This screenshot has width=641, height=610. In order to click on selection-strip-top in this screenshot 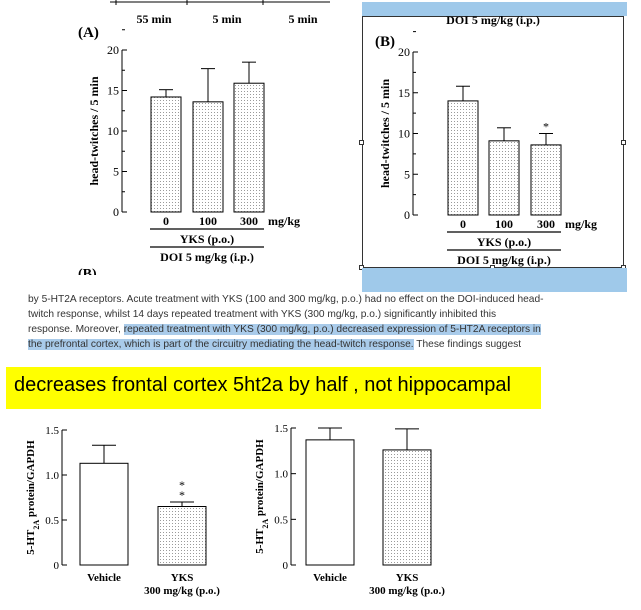, I will do `click(494, 9)`.